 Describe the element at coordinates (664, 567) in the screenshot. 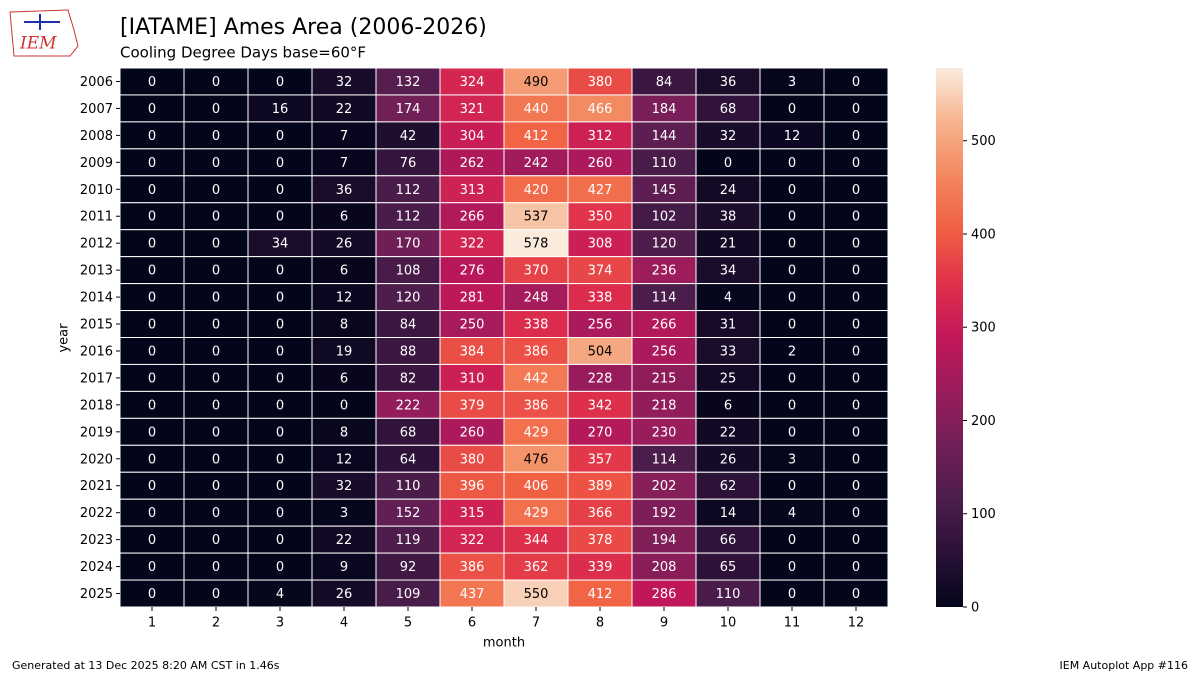

I see `cell-label: 208` at that location.